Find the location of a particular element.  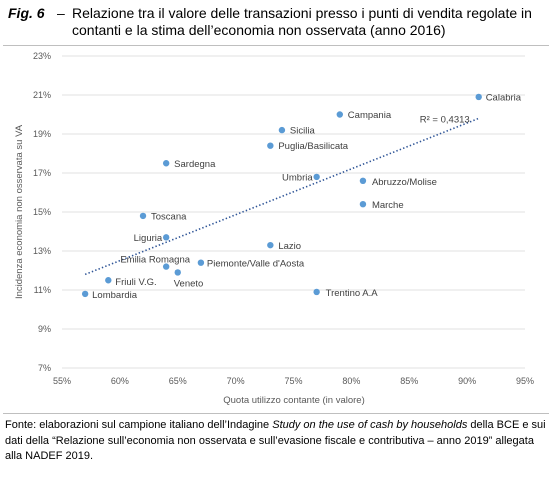

source-rule is located at coordinates (276, 413).